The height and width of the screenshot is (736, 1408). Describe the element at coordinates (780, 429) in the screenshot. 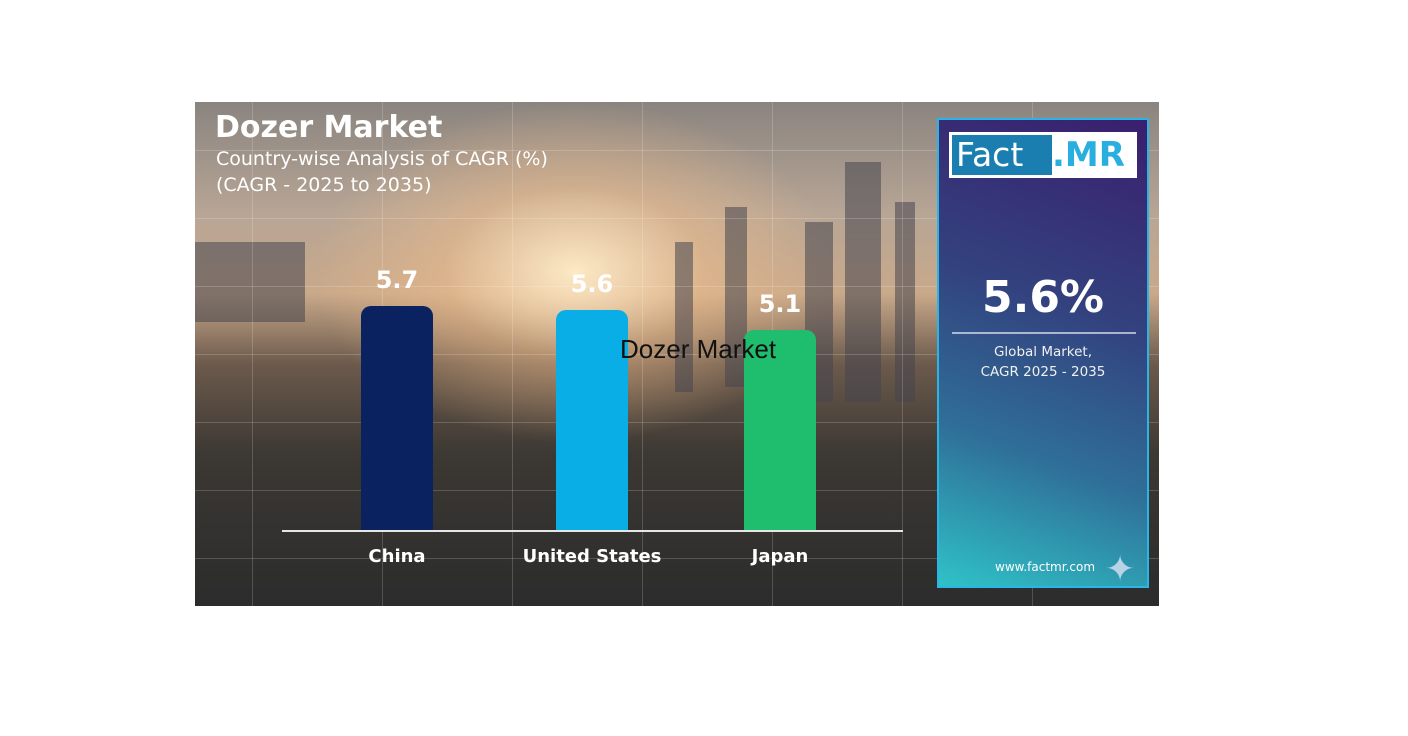

I see `bar-japan` at that location.